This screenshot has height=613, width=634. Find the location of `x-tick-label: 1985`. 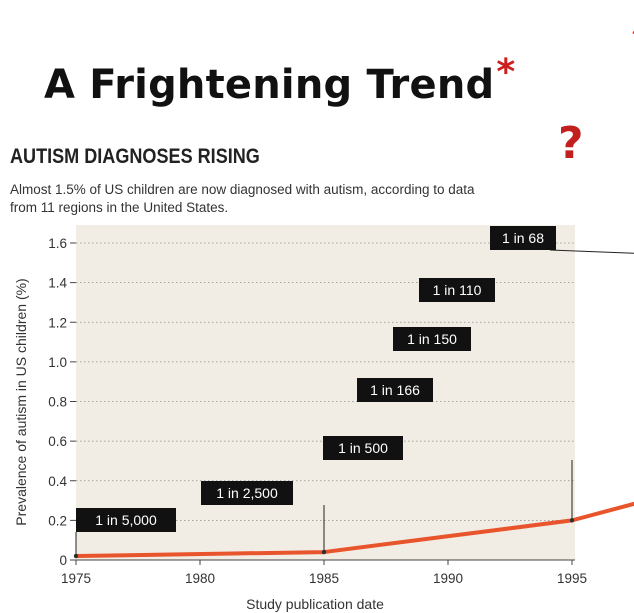

x-tick-label: 1985 is located at coordinates (324, 578).